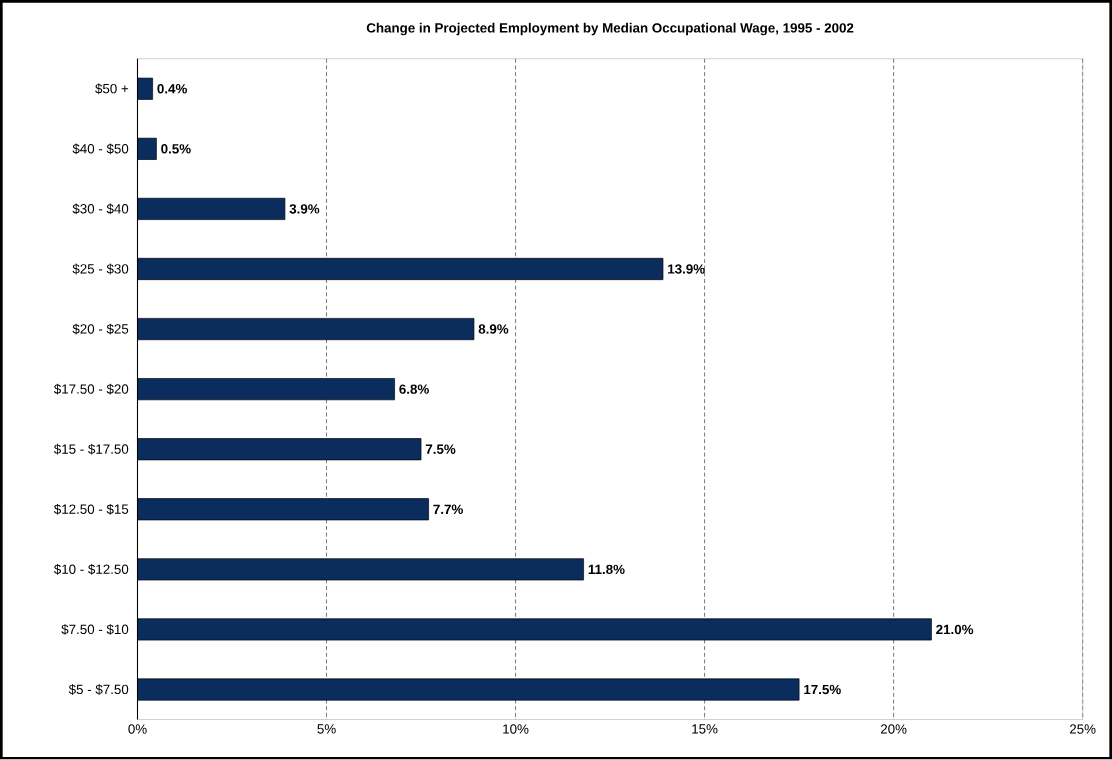 This screenshot has width=1112, height=760. What do you see at coordinates (610, 29) in the screenshot?
I see `chart-title: Change in Projected Employment by Median Occupational Wage, 1995 - 2002` at bounding box center [610, 29].